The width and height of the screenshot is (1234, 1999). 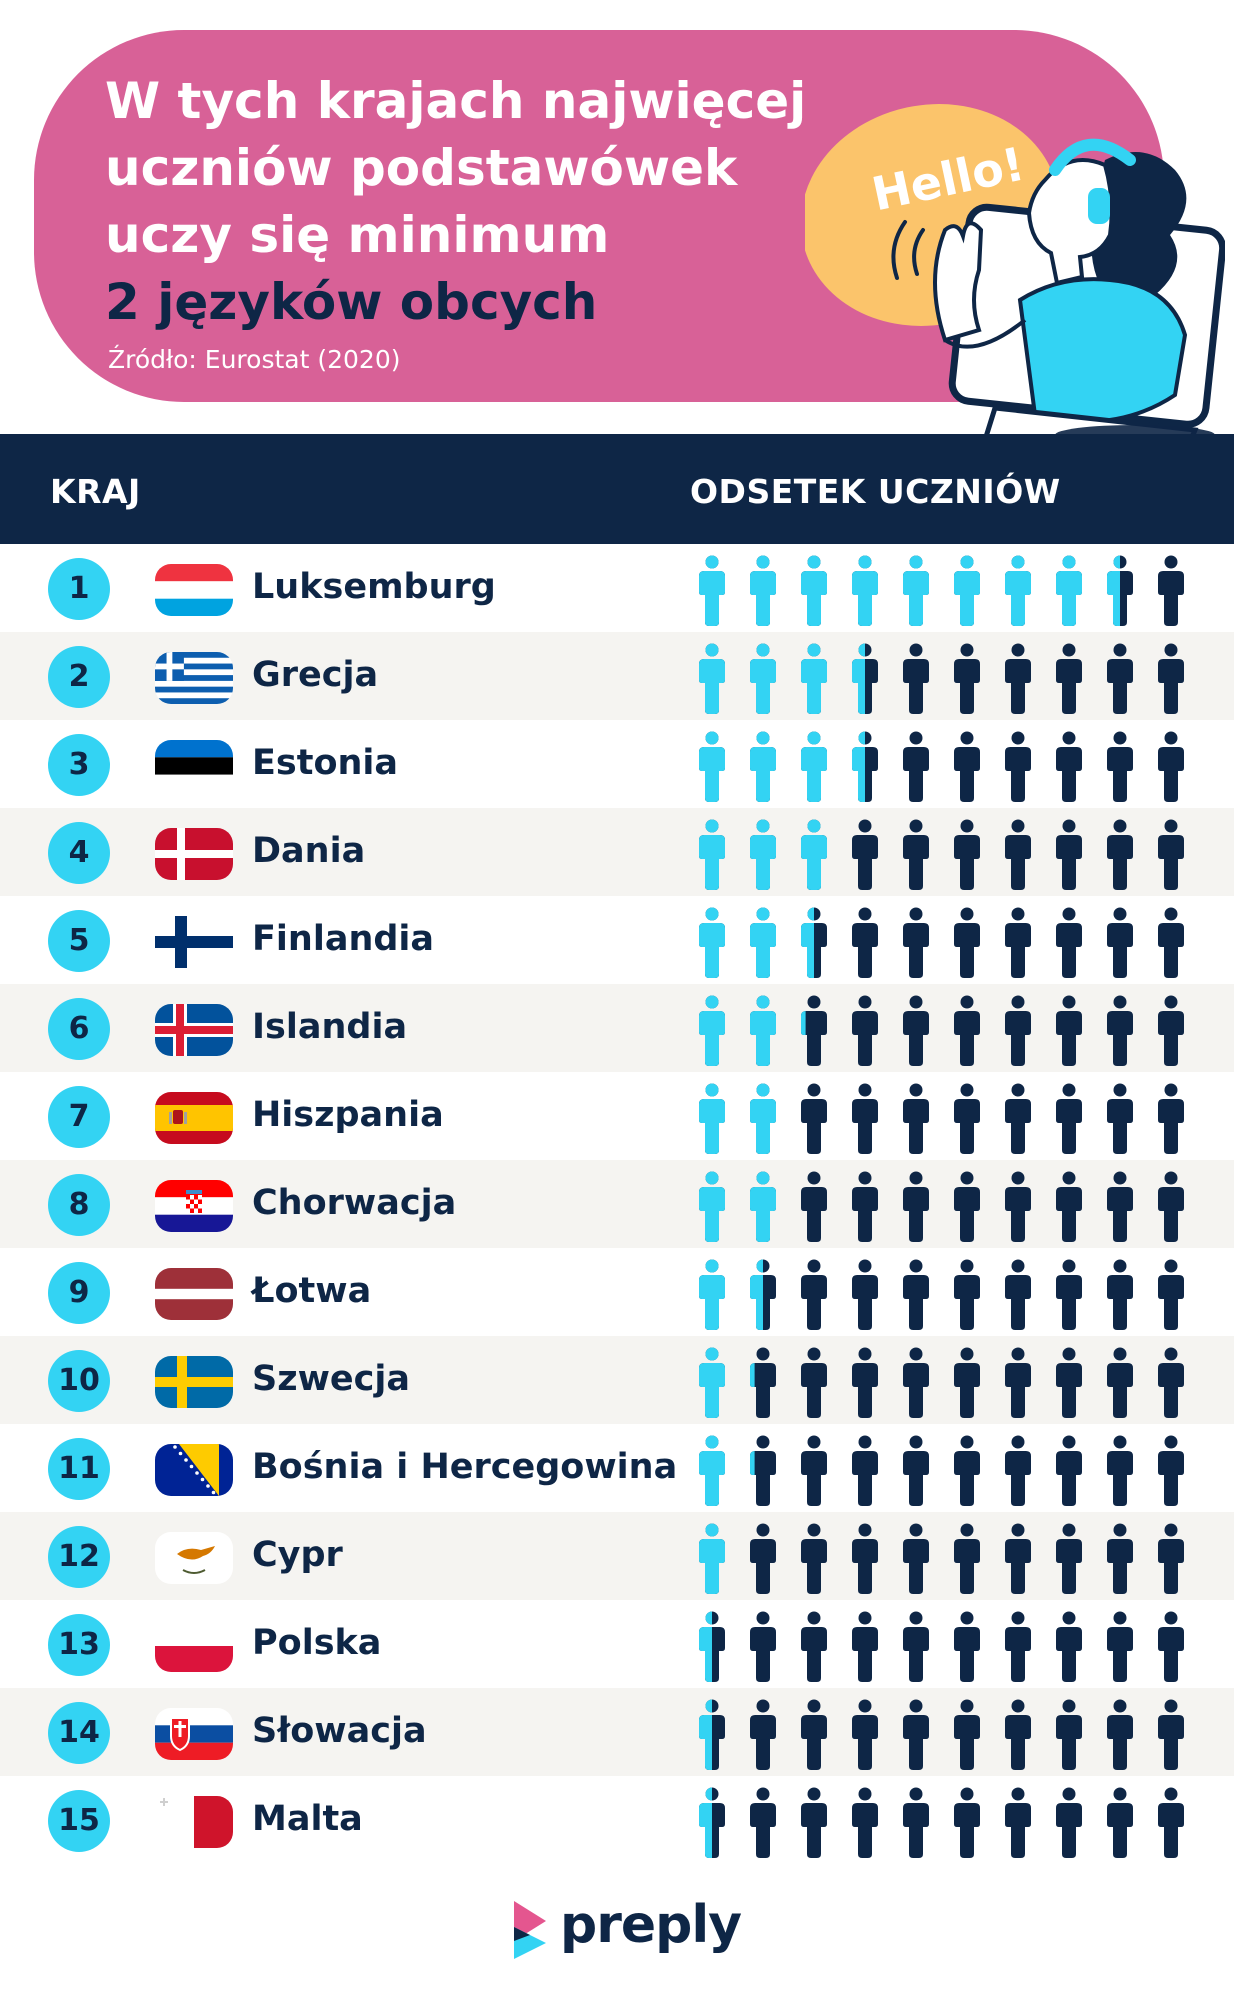 I want to click on table-row: 11 Bośnia i Hercegowina, so click(x=617, y=1468).